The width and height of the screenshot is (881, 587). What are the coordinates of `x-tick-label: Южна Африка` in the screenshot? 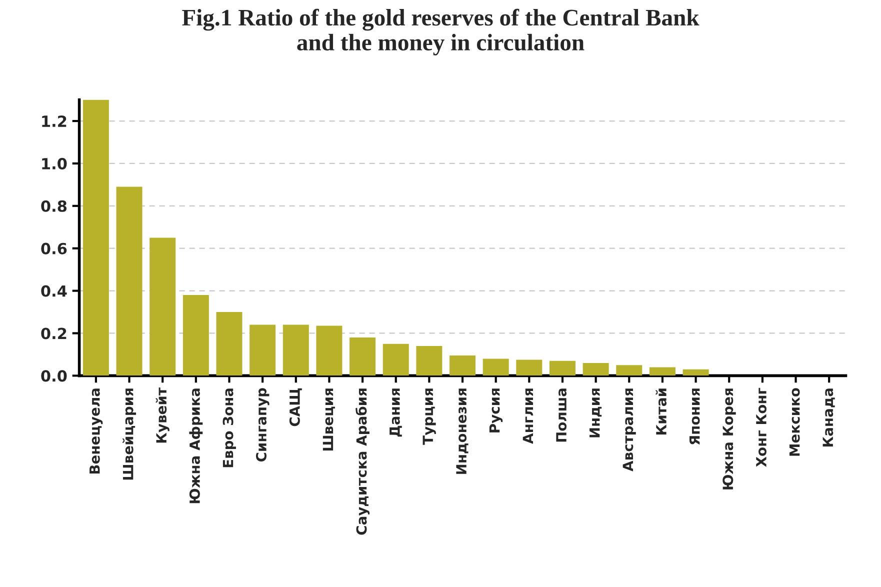 It's located at (196, 446).